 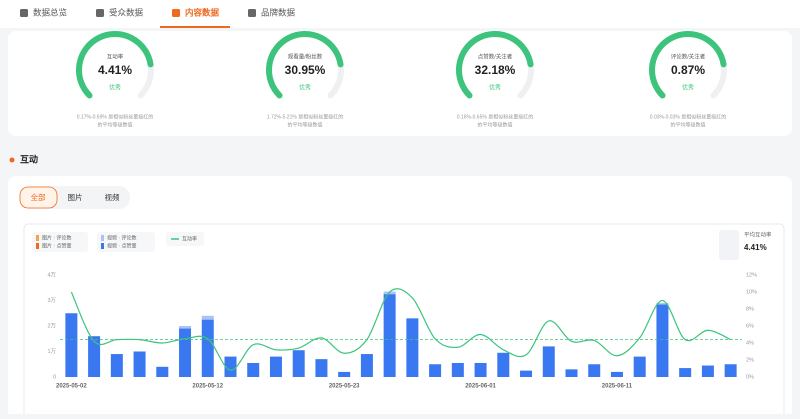 I want to click on legend-label: 图片 · 评论数, so click(x=56, y=237).